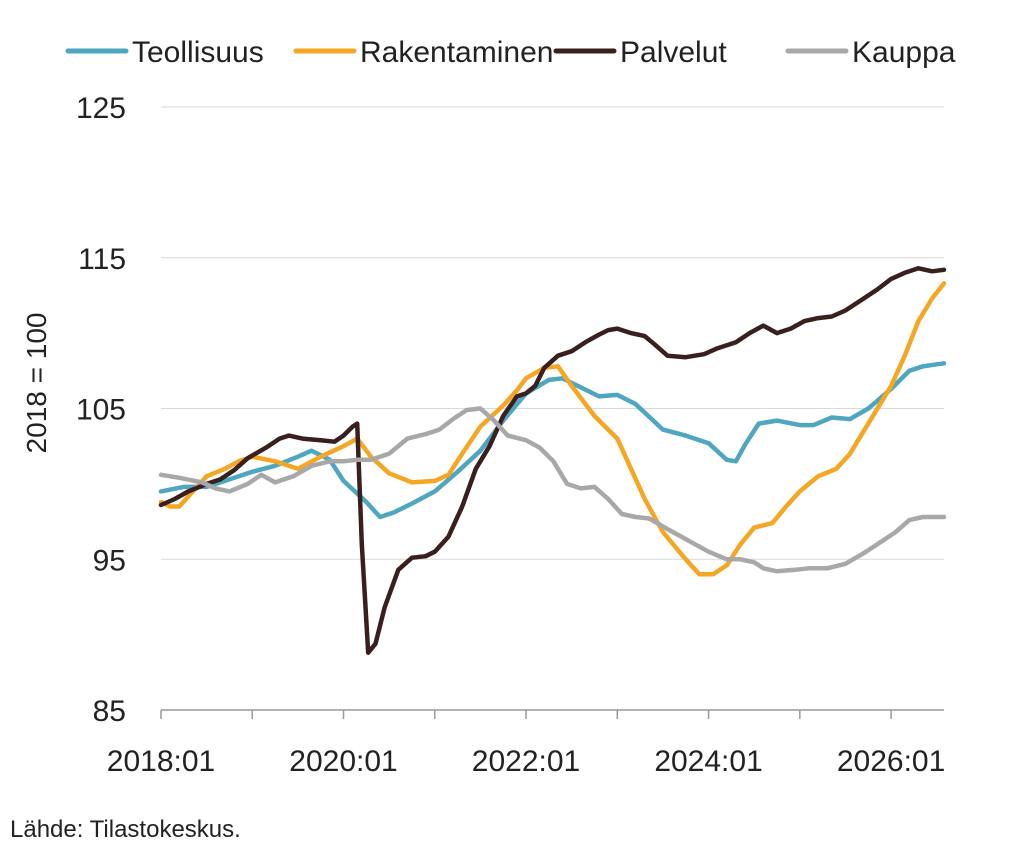 The height and width of the screenshot is (850, 1024). I want to click on y-tick-label: 115, so click(102, 259).